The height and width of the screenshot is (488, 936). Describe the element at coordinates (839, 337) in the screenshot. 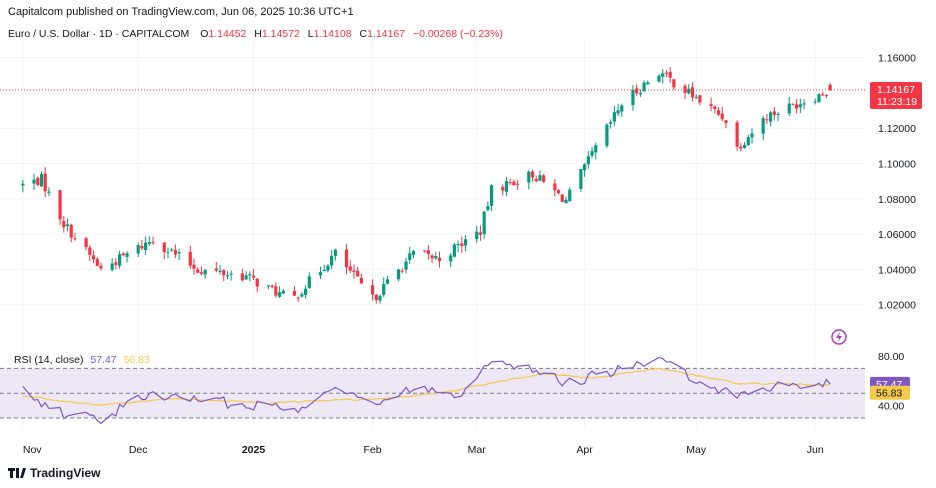

I see `lightning-icon` at that location.